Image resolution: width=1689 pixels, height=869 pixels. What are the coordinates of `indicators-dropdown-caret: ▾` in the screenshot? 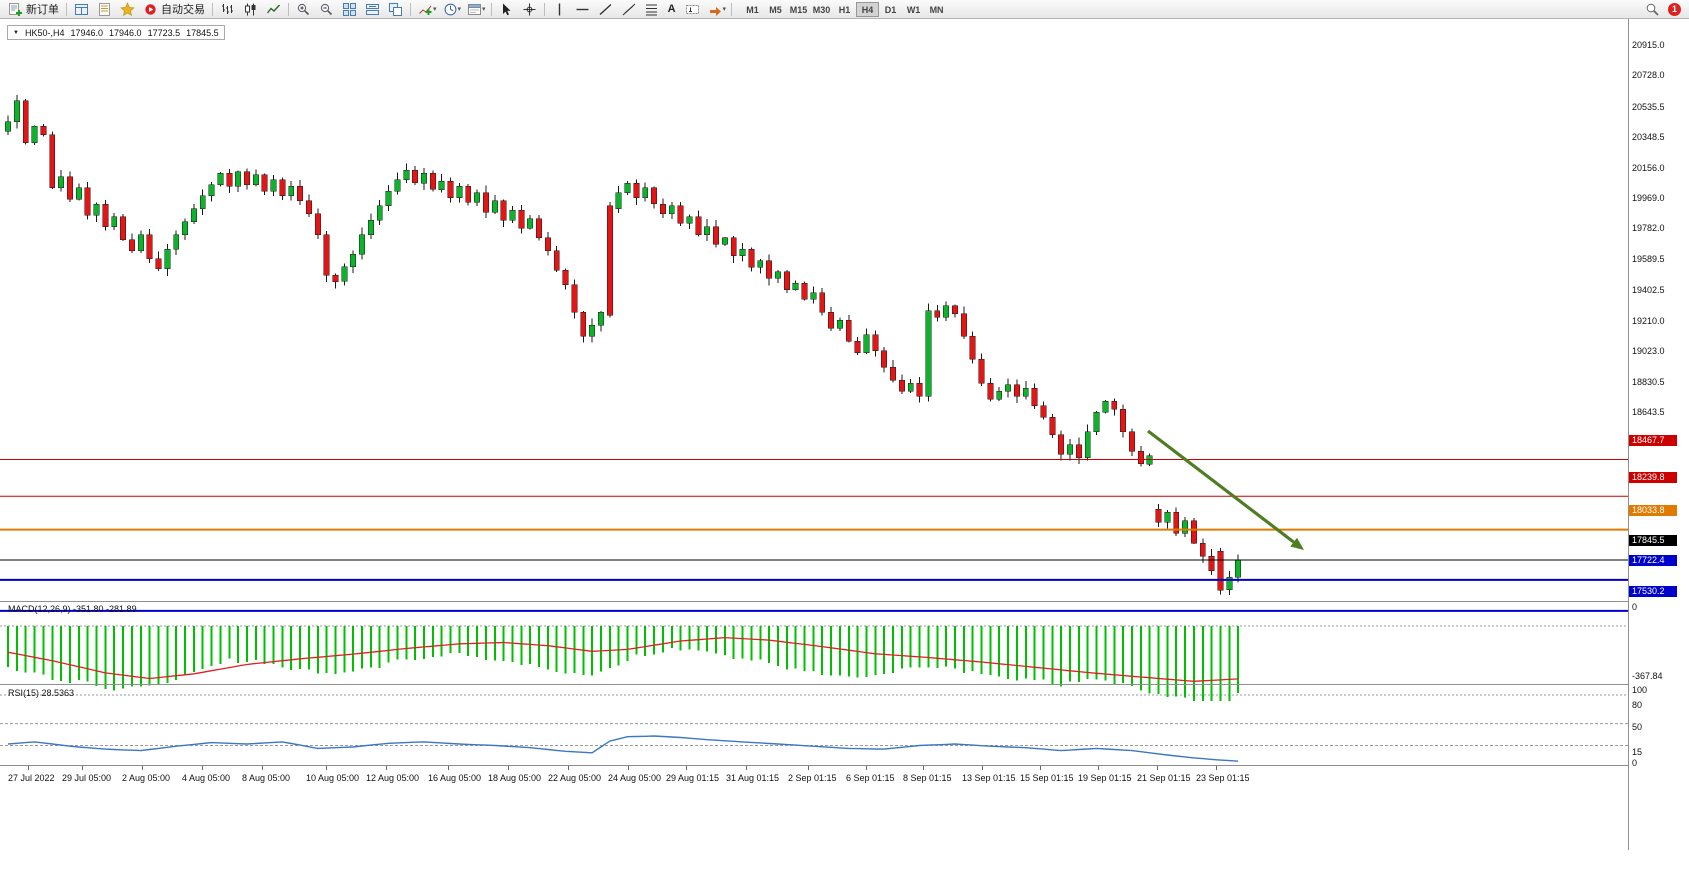 It's located at (435, 9).